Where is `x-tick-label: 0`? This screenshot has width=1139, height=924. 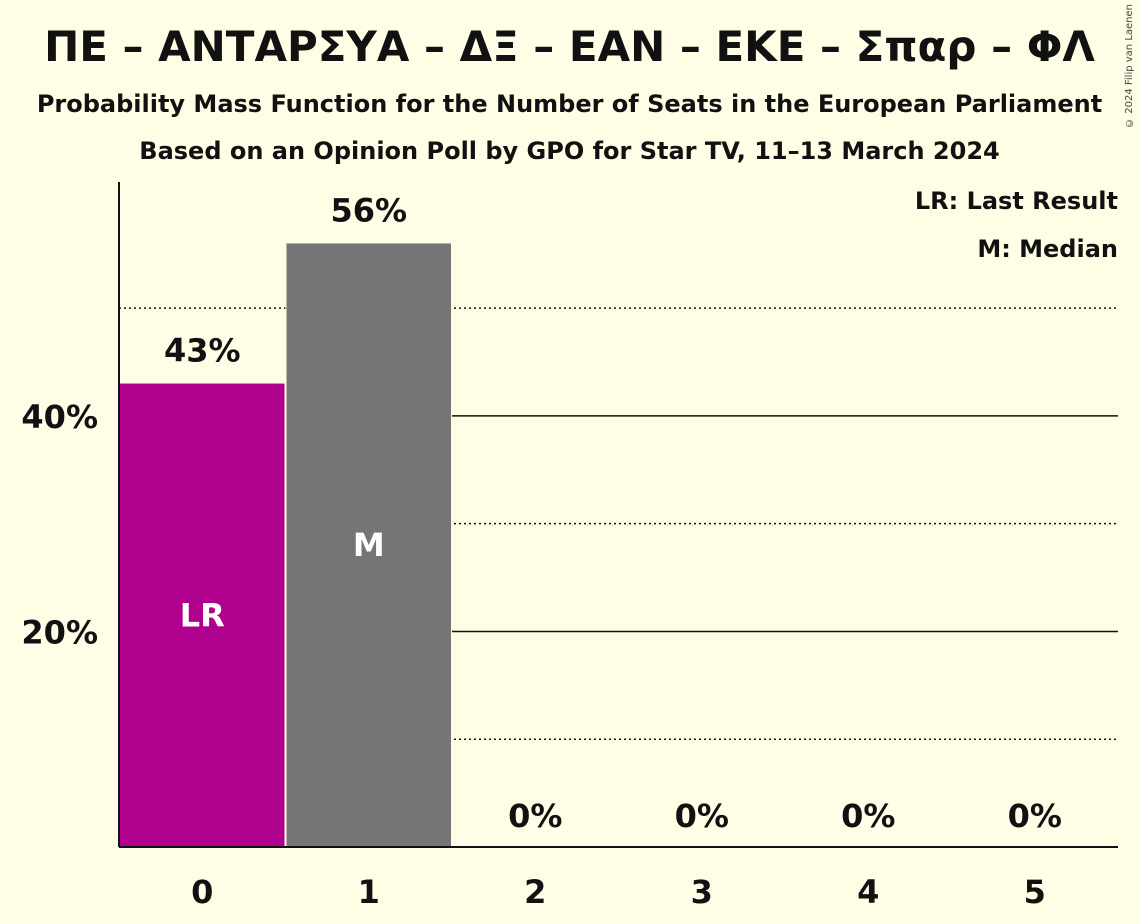 x-tick-label: 0 is located at coordinates (202, 892).